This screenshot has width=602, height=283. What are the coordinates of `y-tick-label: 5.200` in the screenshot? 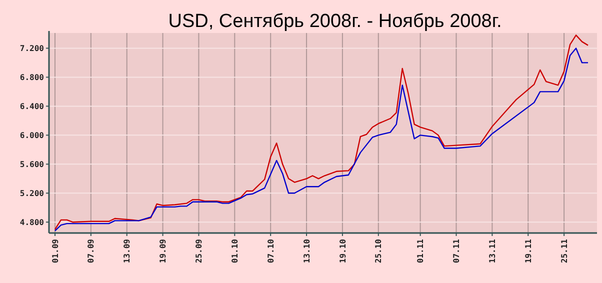 It's located at (32, 193).